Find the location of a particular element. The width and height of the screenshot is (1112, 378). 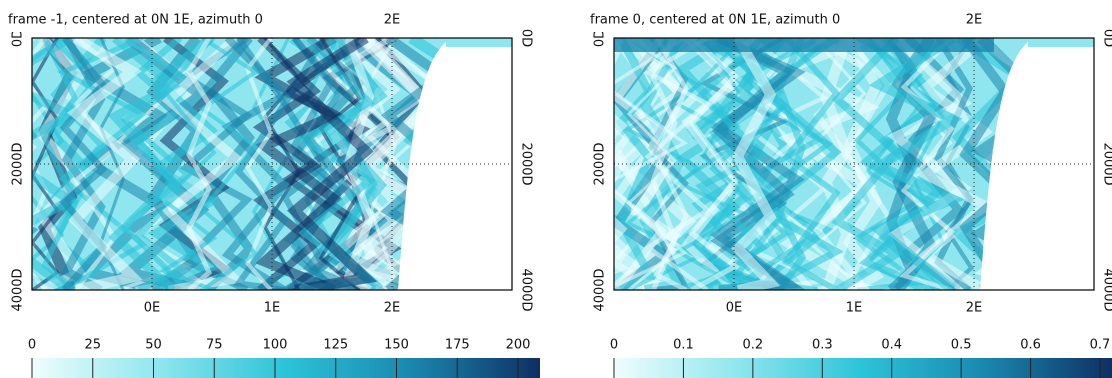

colorbar-tick-label: 0.1 is located at coordinates (683, 345).